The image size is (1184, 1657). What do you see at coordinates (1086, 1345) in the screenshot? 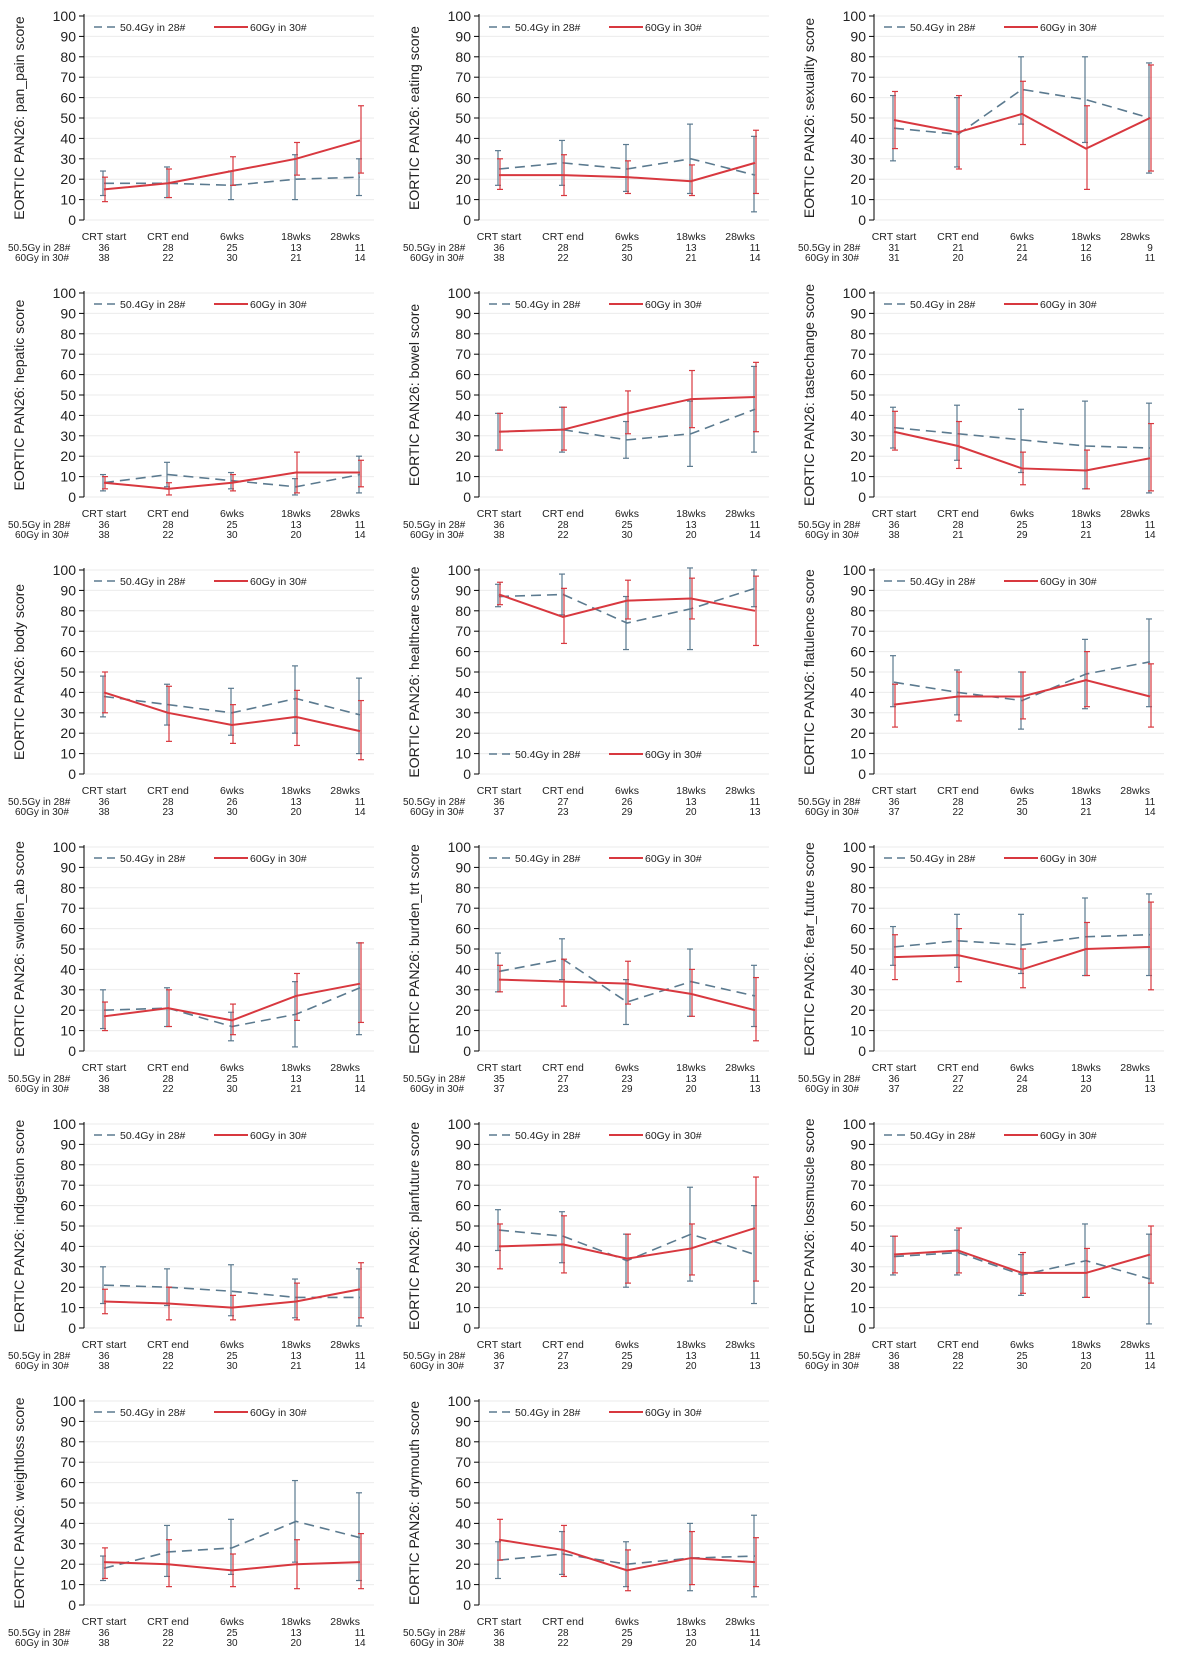
I see `x-tick-label: 18wks` at bounding box center [1086, 1345].